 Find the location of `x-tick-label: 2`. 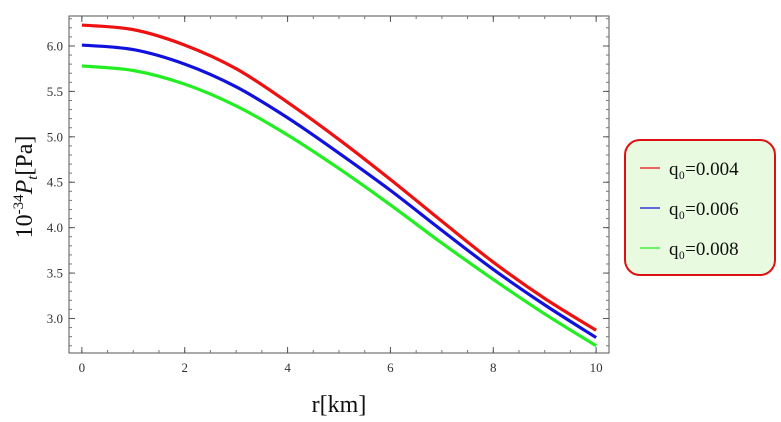

x-tick-label: 2 is located at coordinates (184, 367).